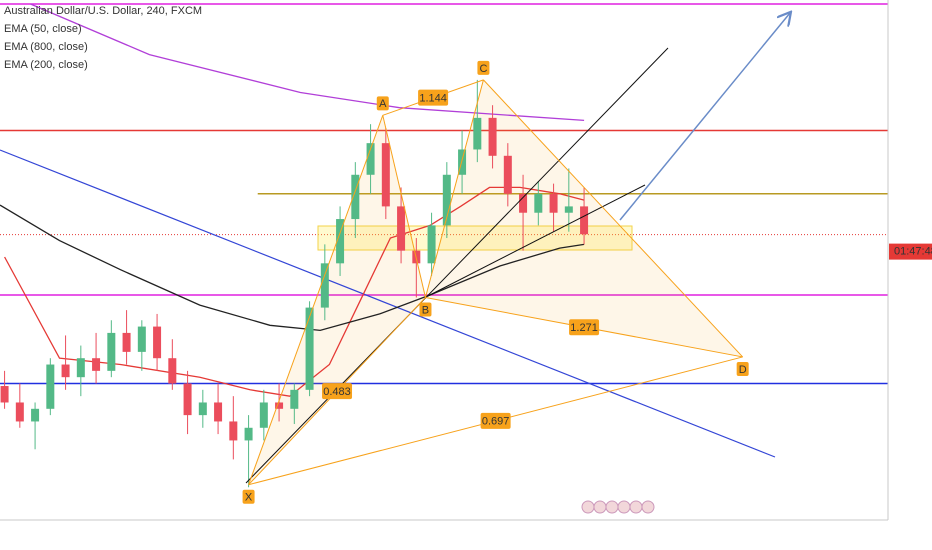  I want to click on ratio-label: 0.483, so click(337, 392).